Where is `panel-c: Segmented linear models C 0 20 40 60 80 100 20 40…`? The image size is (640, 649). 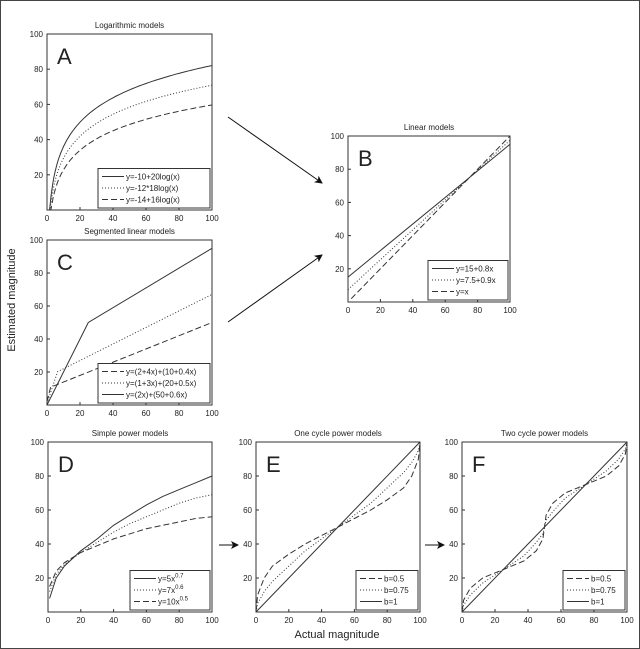
panel-c: Segmented linear models C 0 20 40 60 80 100 20 40… is located at coordinates (125, 322).